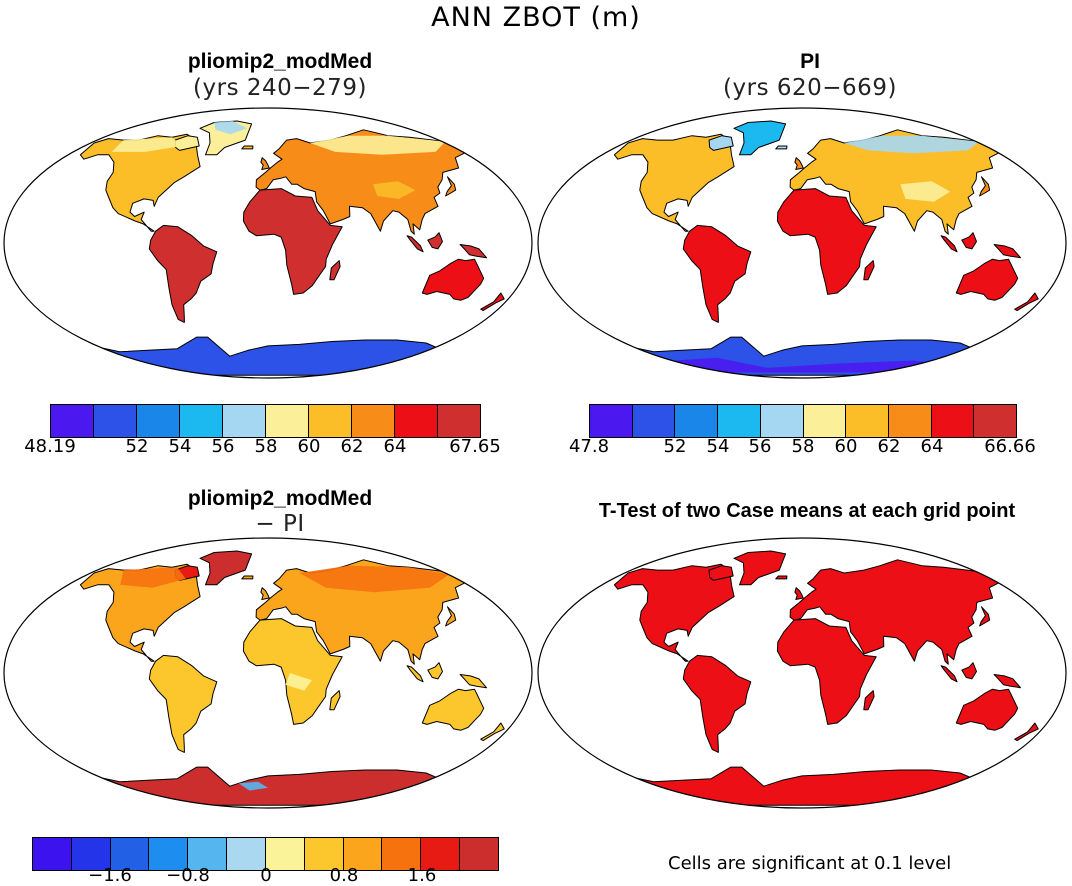 This screenshot has width=1072, height=886. Describe the element at coordinates (266, 446) in the screenshot. I see `cbar-tick: 58` at that location.